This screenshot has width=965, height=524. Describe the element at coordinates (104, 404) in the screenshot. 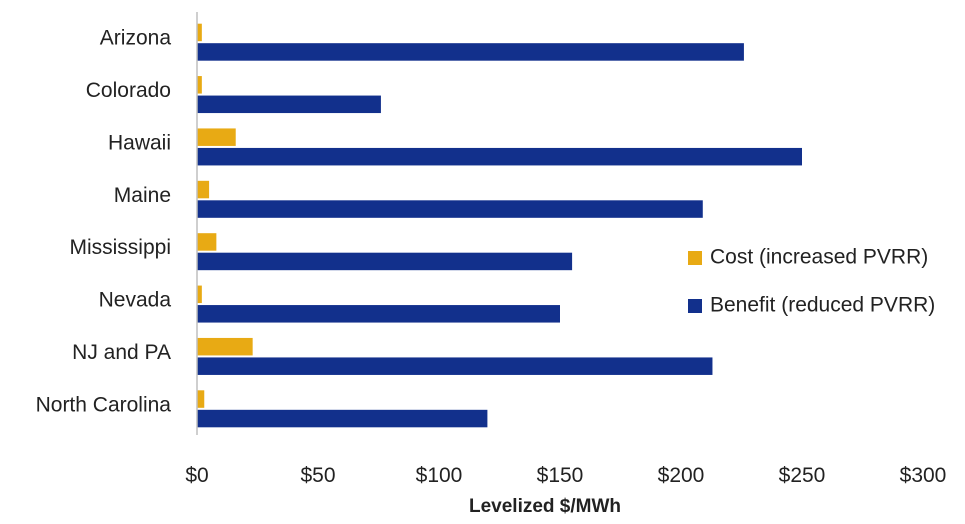

I see `category-label: North Carolina` at that location.